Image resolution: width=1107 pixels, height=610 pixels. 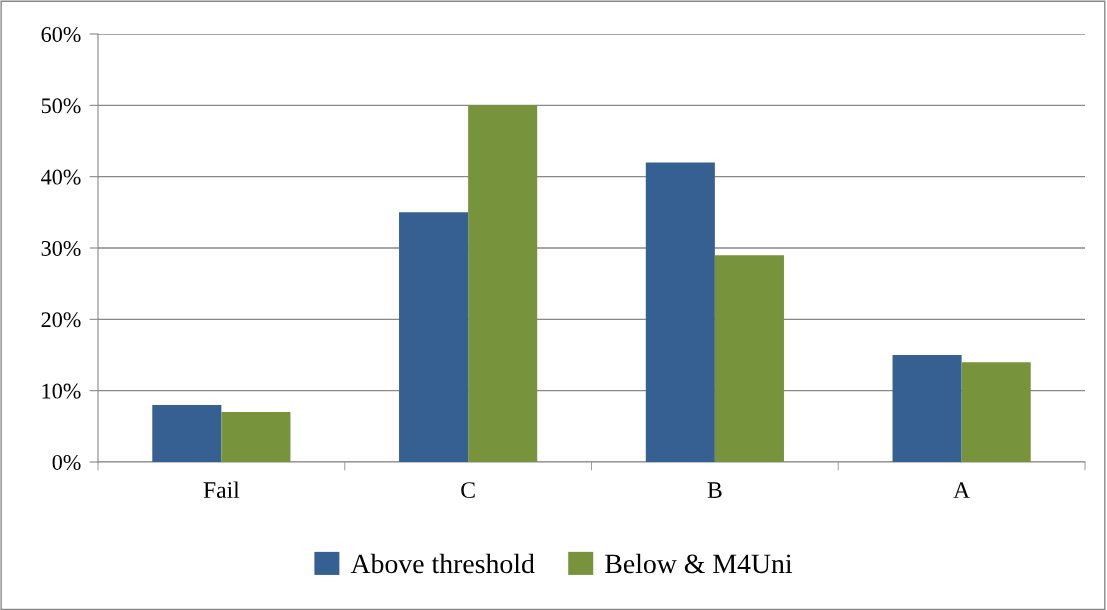 What do you see at coordinates (61, 391) in the screenshot?
I see `y-tick-label: 10%` at bounding box center [61, 391].